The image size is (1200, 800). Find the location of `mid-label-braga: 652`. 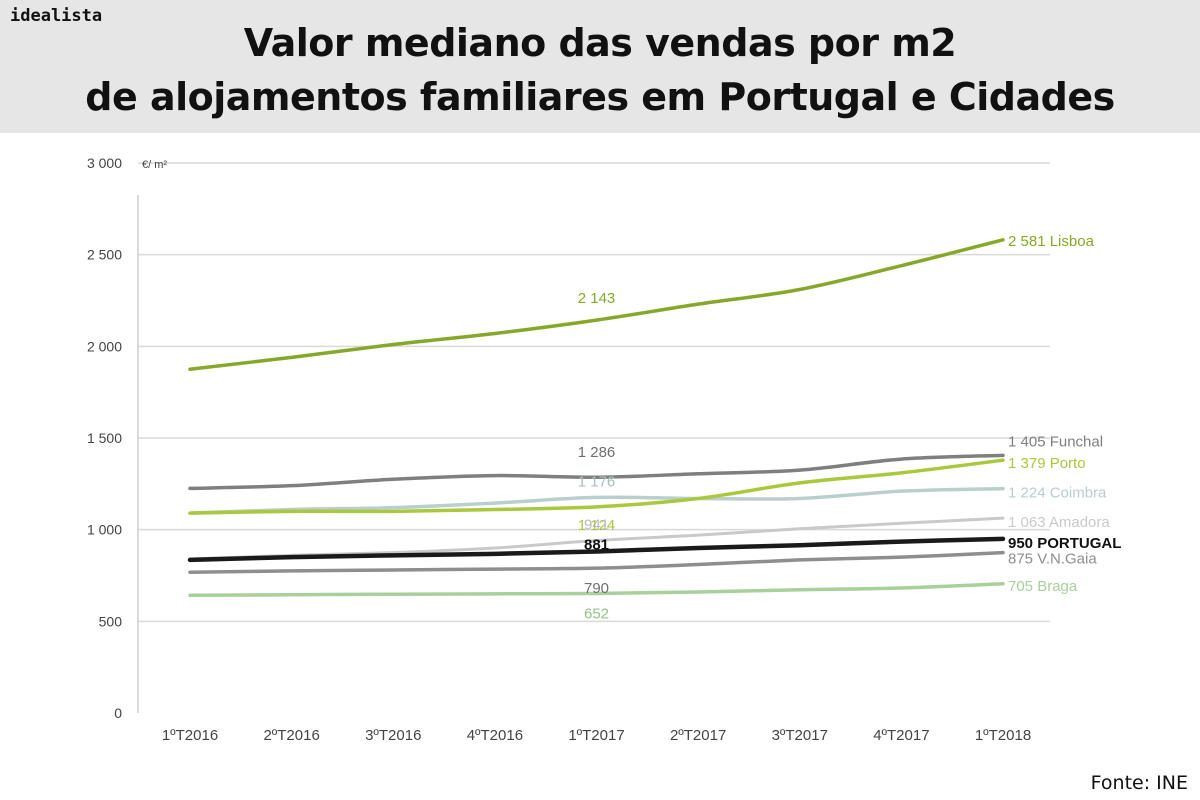

mid-label-braga: 652 is located at coordinates (596, 613).